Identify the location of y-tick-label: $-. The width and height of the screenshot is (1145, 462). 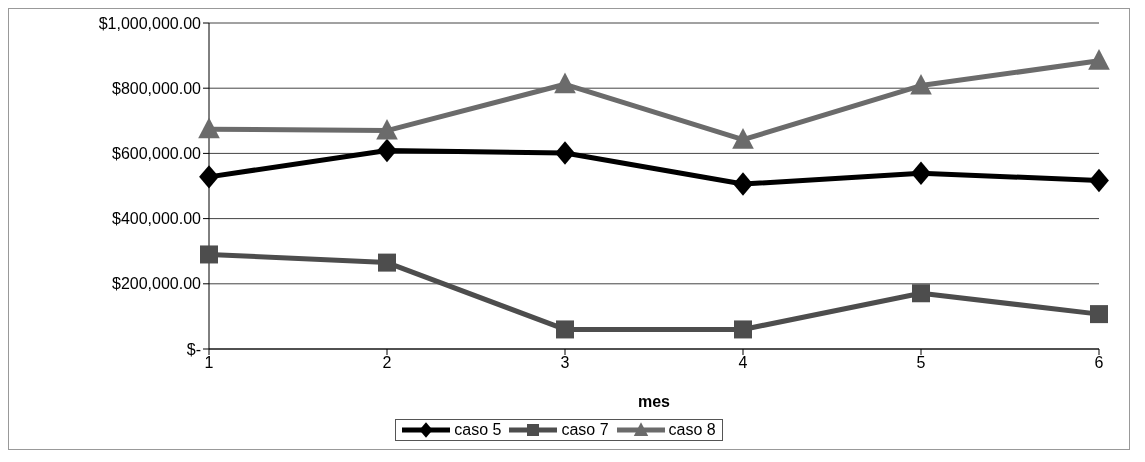
(193, 349).